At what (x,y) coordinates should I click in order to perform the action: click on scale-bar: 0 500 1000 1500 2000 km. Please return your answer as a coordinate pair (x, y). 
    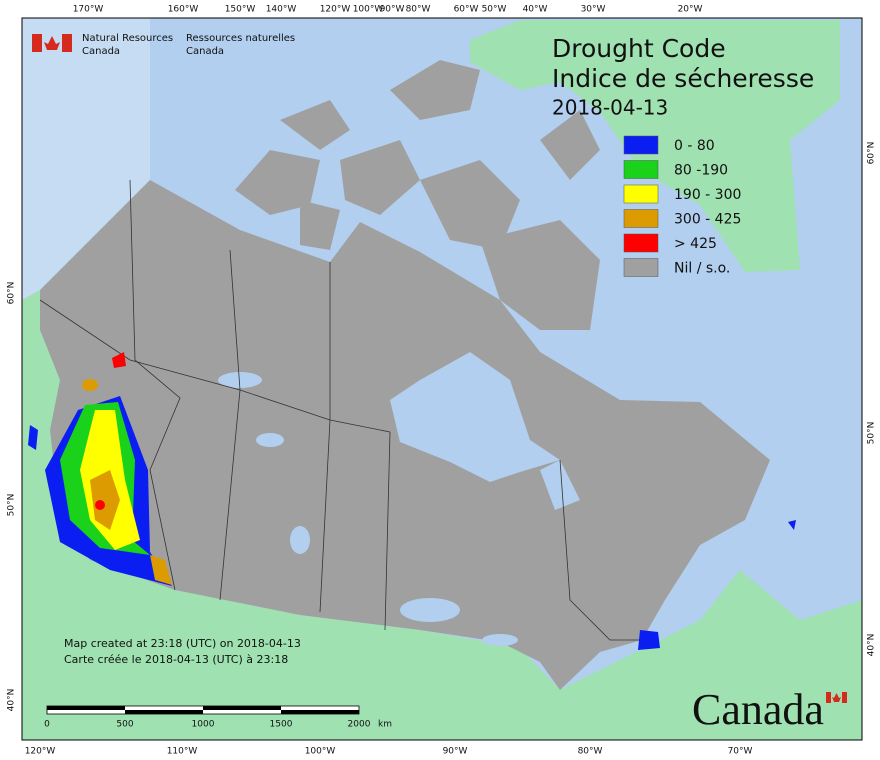
    Looking at the image, I should click on (218, 717).